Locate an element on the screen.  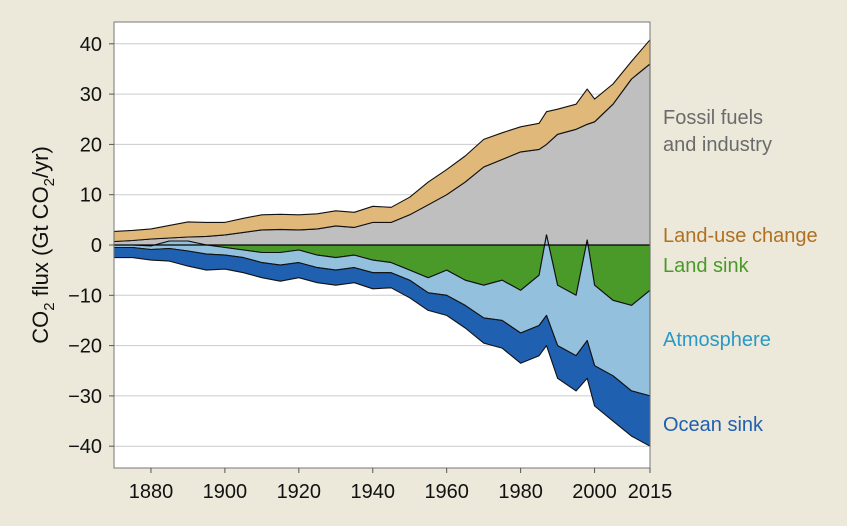
y-tick-label: 20 is located at coordinates (91, 145).